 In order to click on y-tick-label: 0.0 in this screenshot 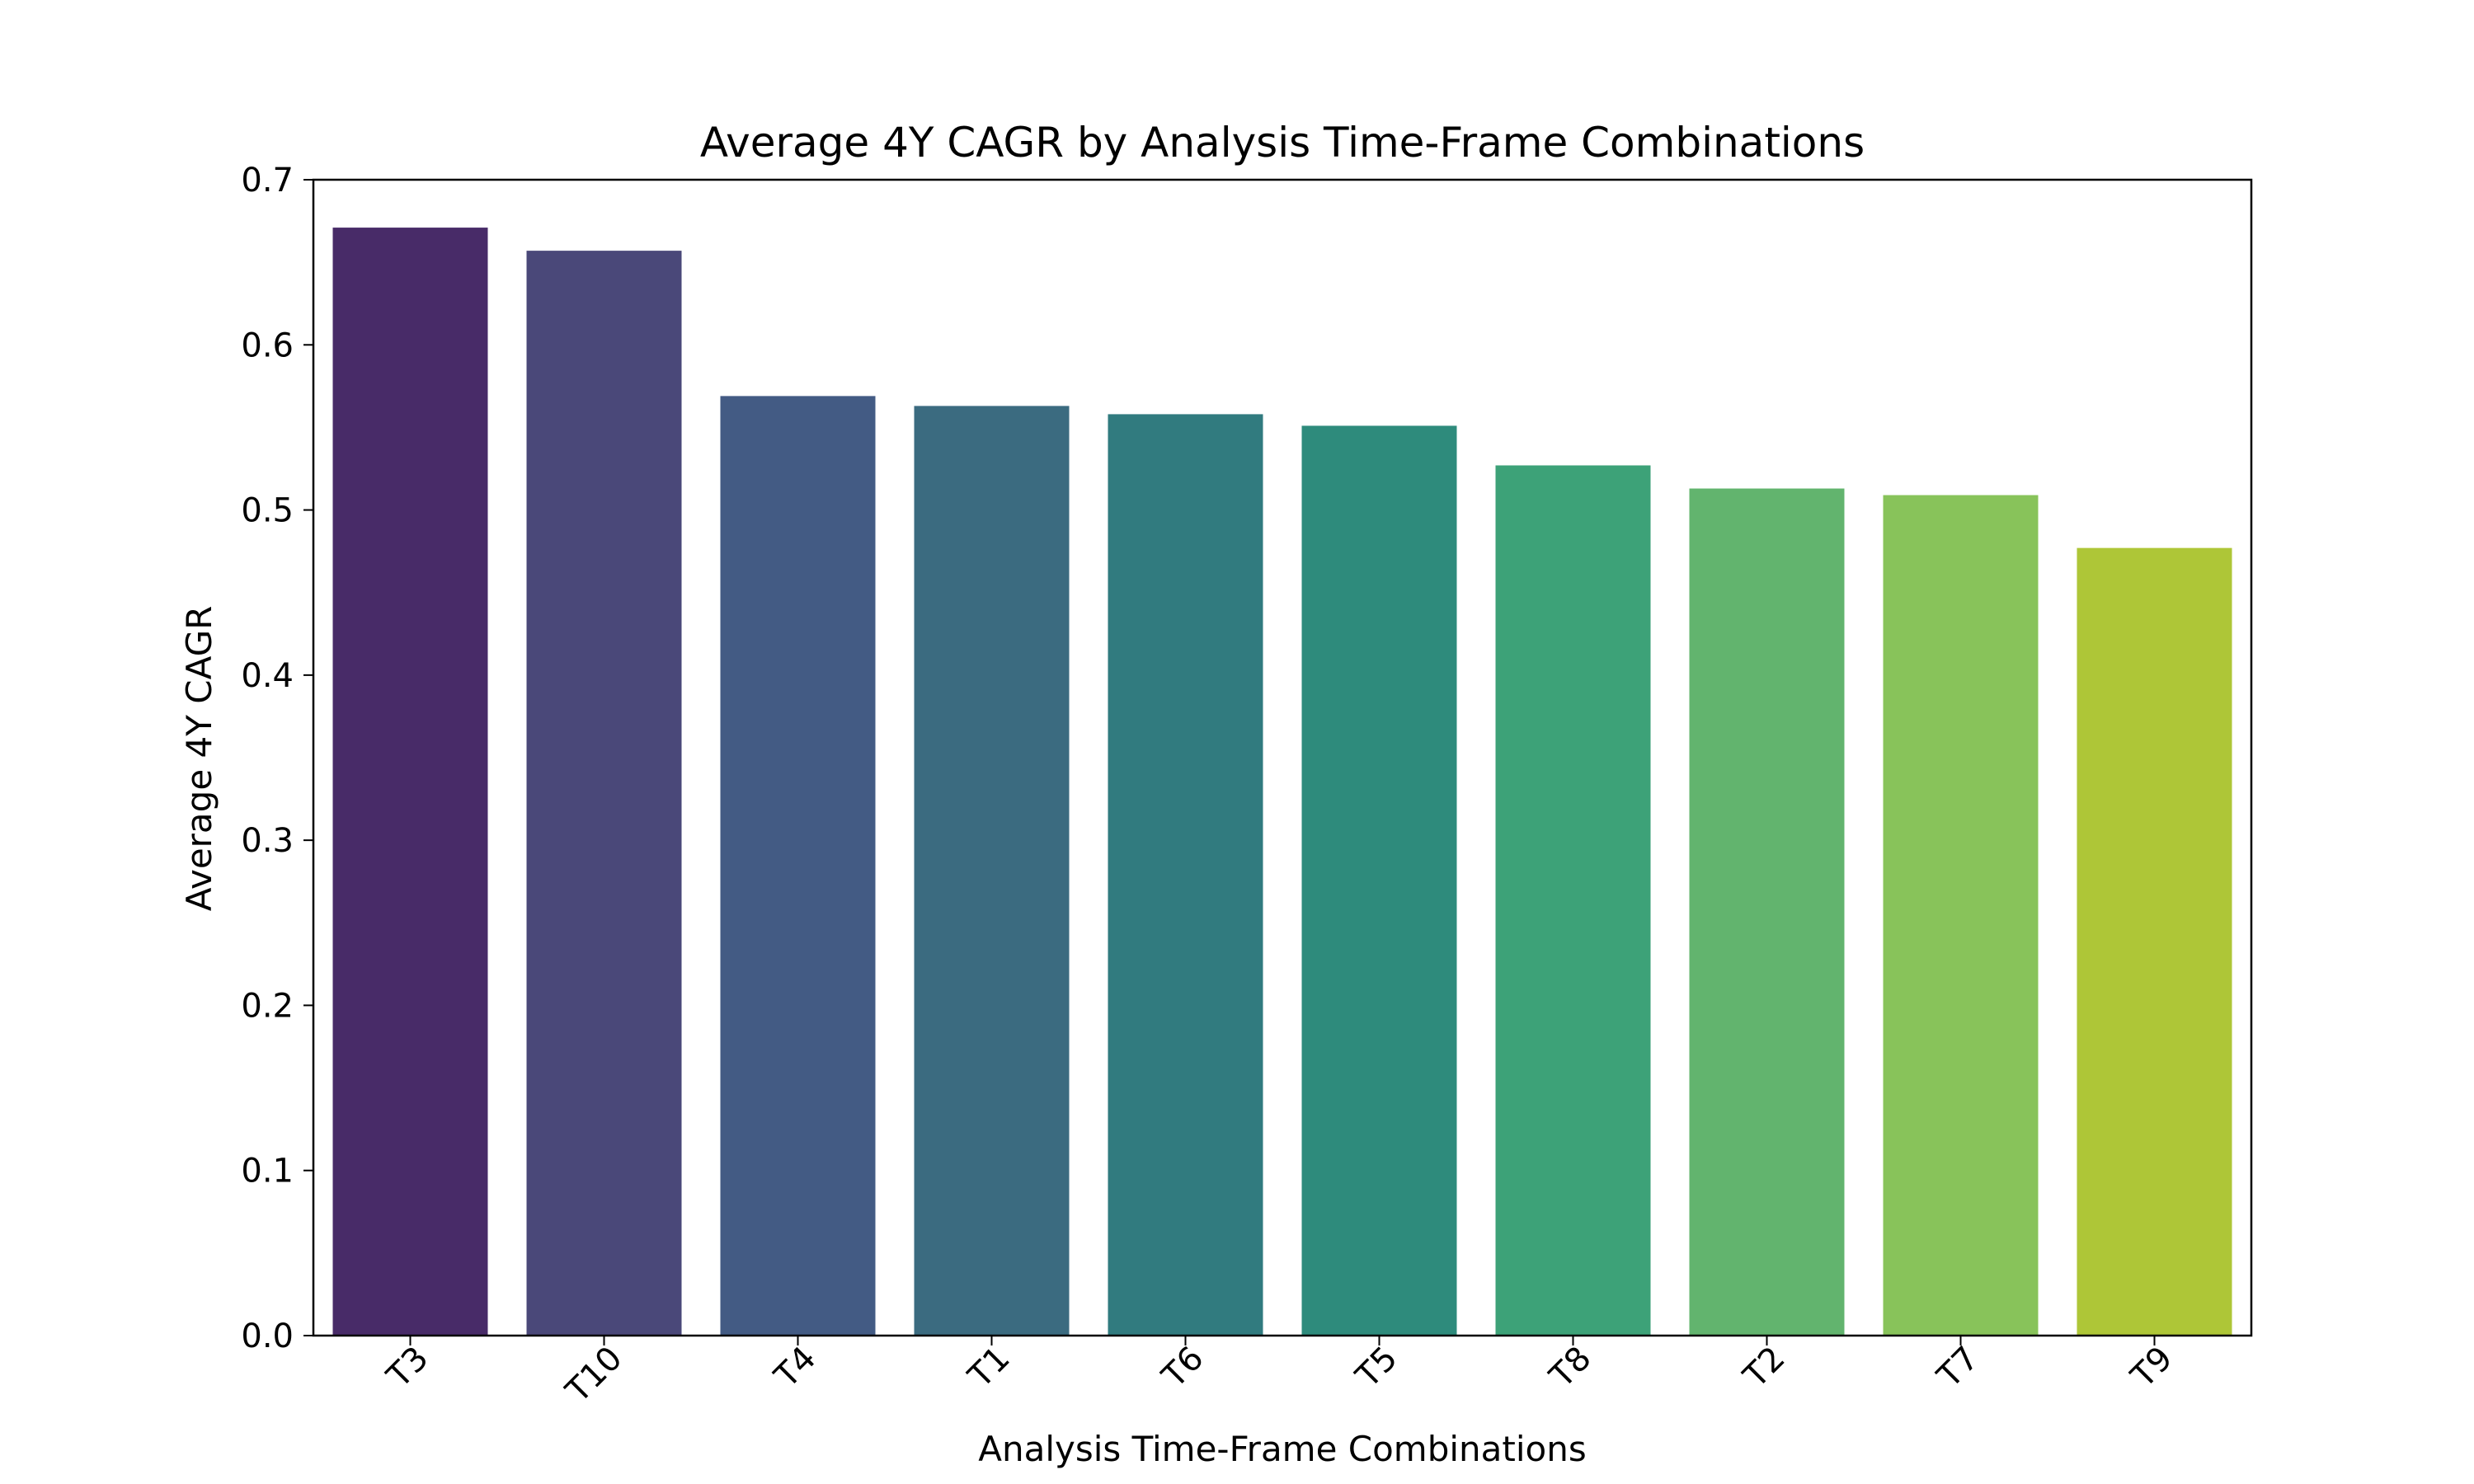, I will do `click(267, 1336)`.